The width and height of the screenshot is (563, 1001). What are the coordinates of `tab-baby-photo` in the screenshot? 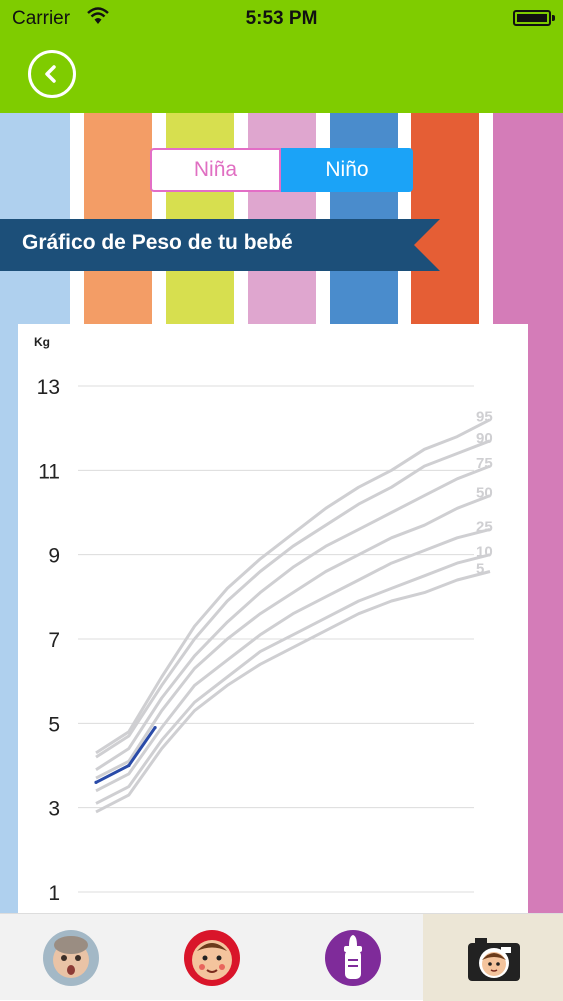 It's located at (70, 957).